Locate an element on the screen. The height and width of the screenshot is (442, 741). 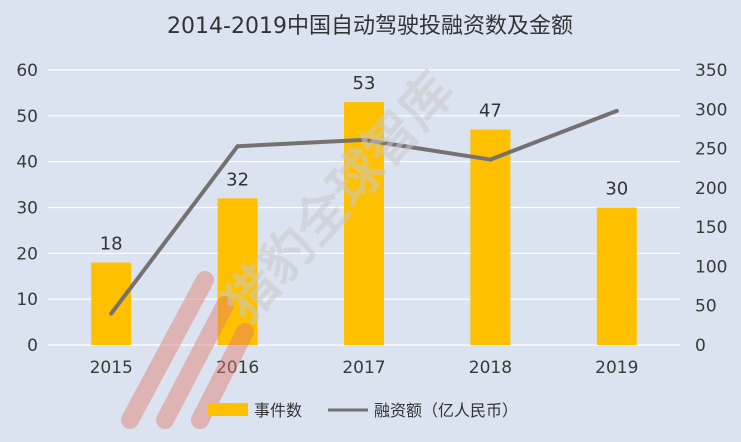
chart-title: 2014-2019中国自动驾驶投融资数及金额 is located at coordinates (370, 26).